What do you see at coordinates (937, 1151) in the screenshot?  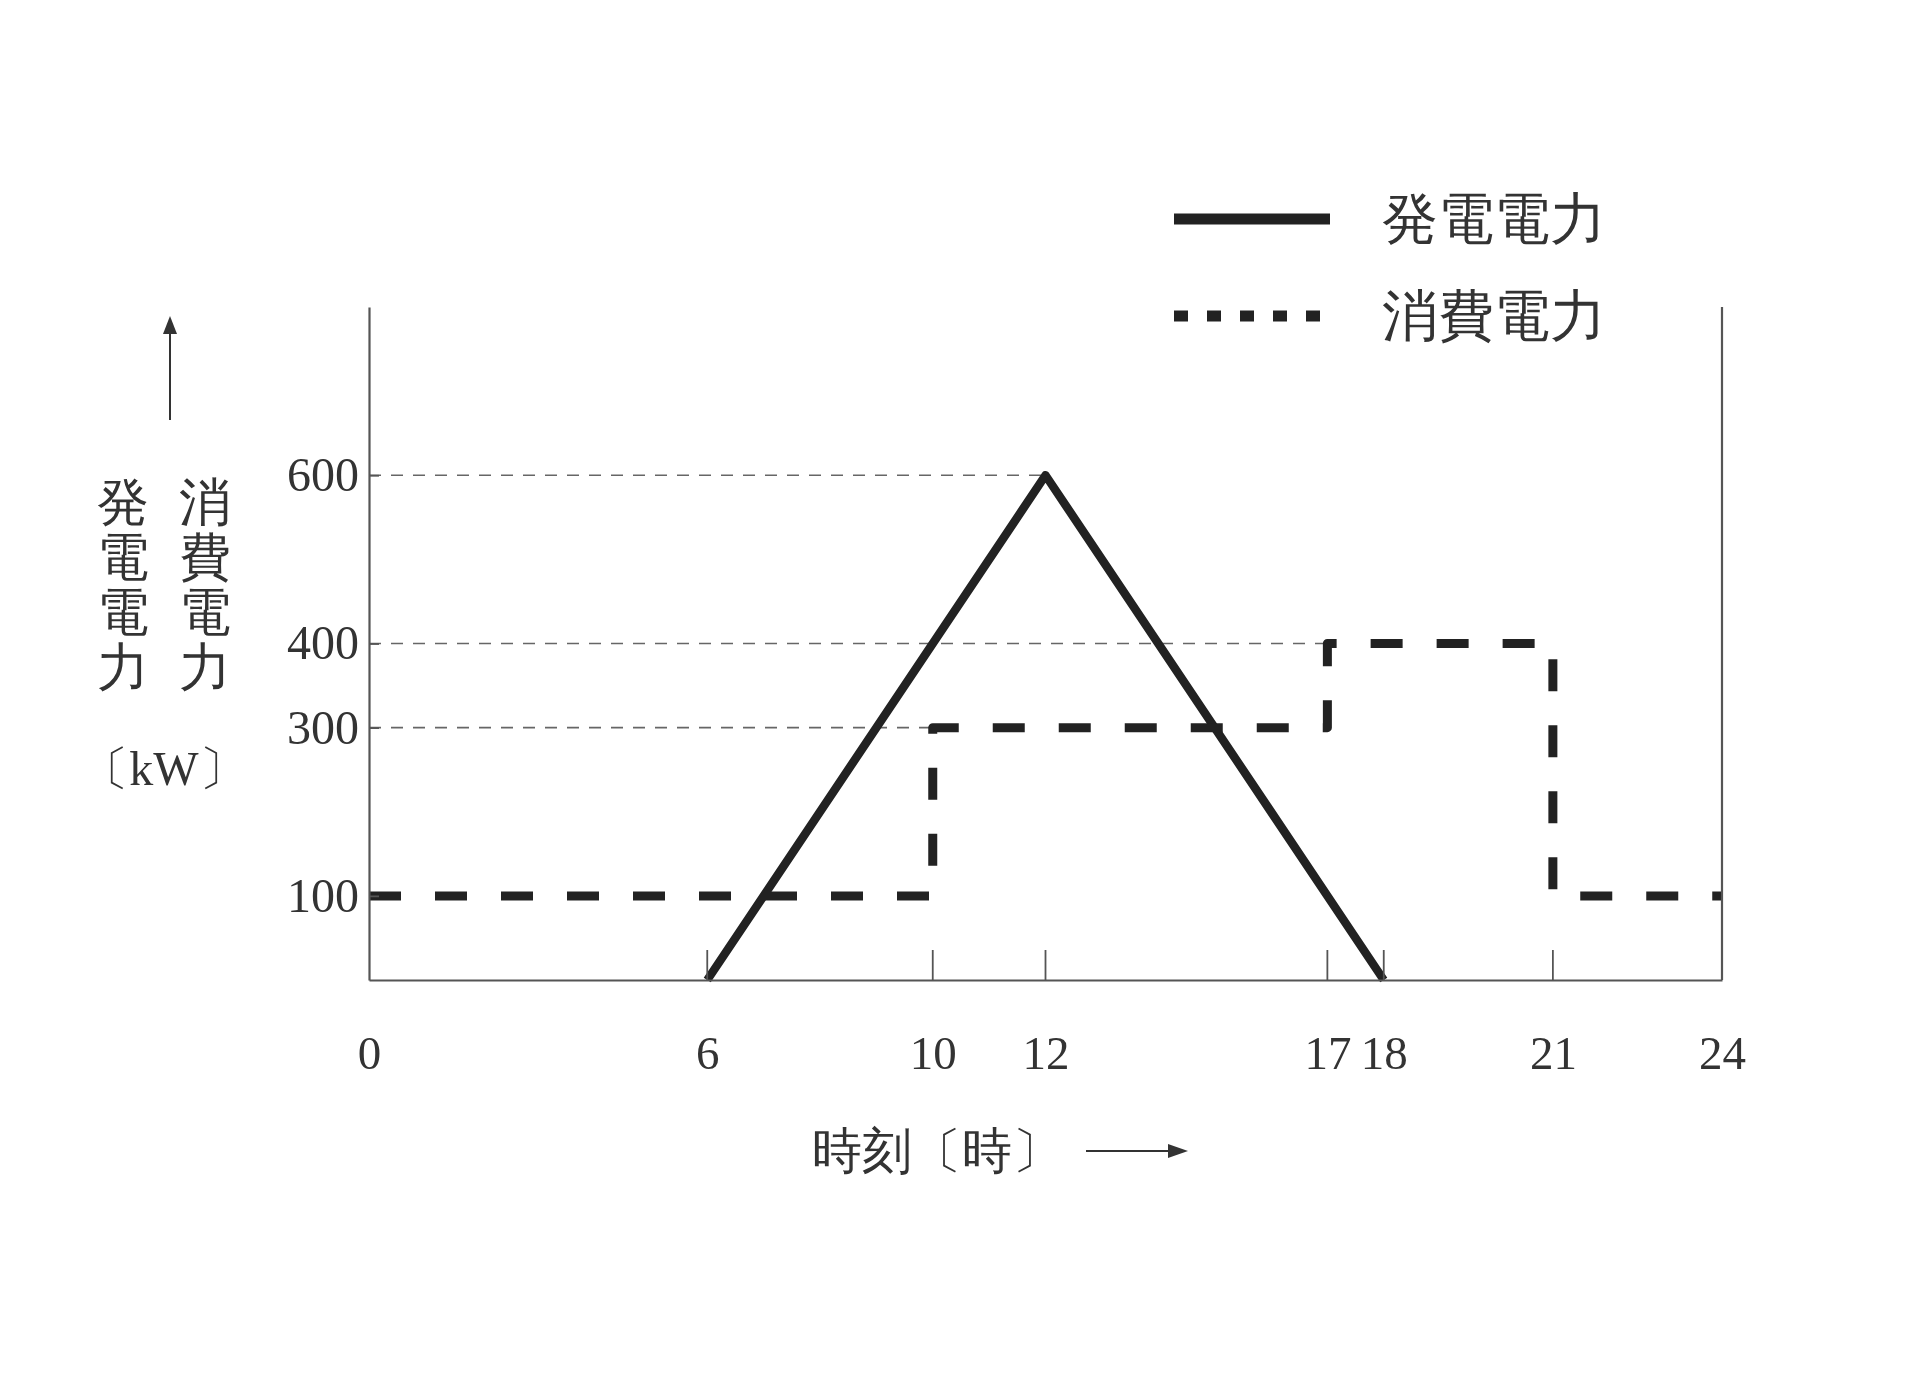 I see `x-axis-title: 時刻〔時〕` at bounding box center [937, 1151].